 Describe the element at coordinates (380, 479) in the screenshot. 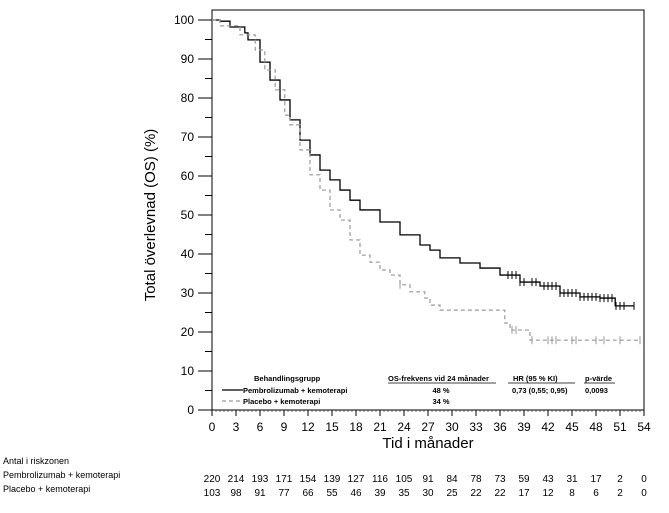

I see `risk-count: 116` at that location.